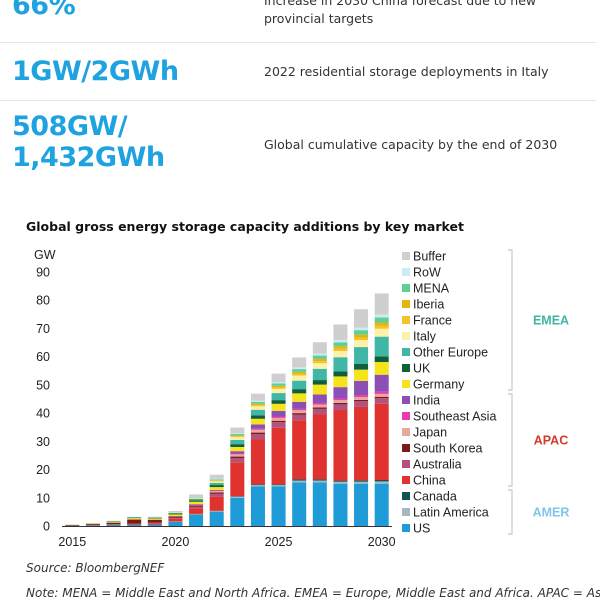 The width and height of the screenshot is (600, 600). What do you see at coordinates (43, 498) in the screenshot?
I see `y-tick-label: 10` at bounding box center [43, 498].